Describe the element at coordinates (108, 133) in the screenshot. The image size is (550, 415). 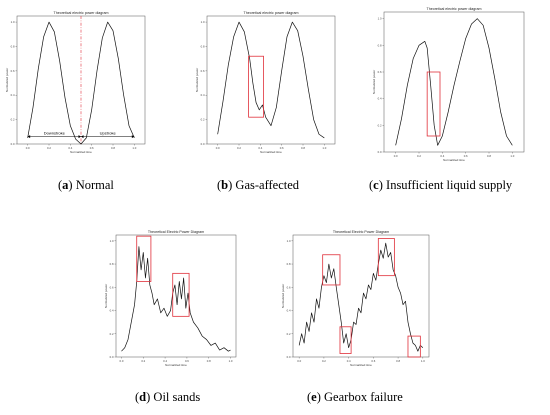
I see `upstroke-label: Upstroke` at that location.